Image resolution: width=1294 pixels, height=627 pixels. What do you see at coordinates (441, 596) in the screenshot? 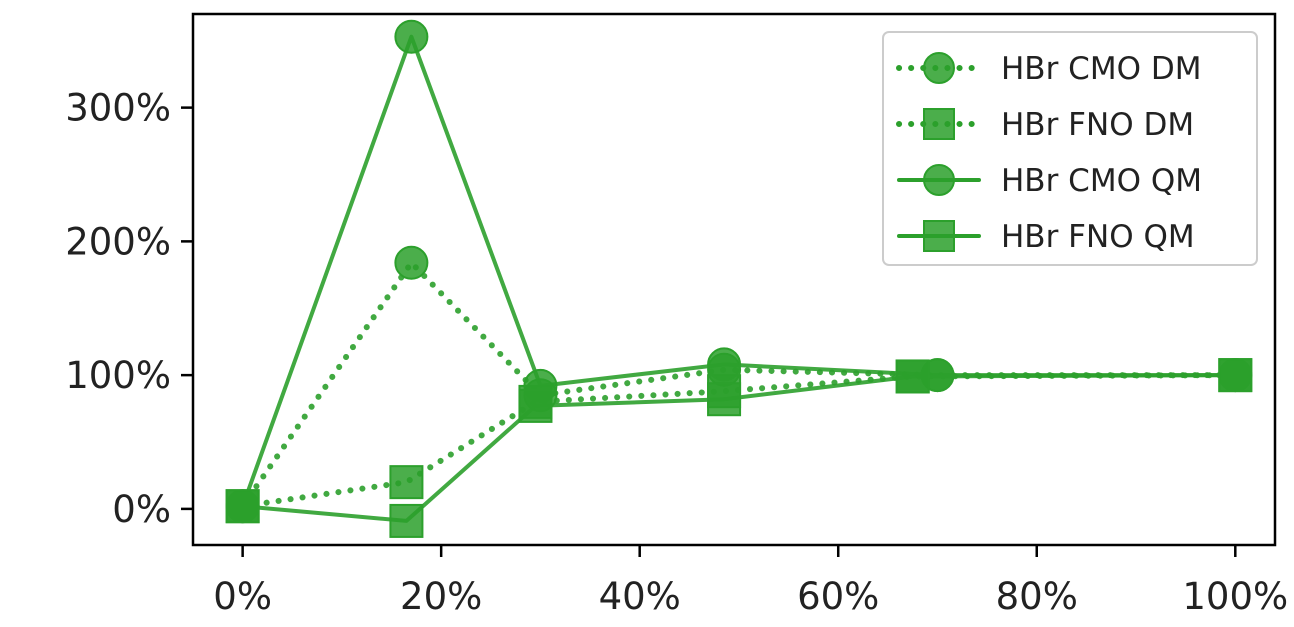
I see `x-tick-label: 20%` at bounding box center [441, 596].